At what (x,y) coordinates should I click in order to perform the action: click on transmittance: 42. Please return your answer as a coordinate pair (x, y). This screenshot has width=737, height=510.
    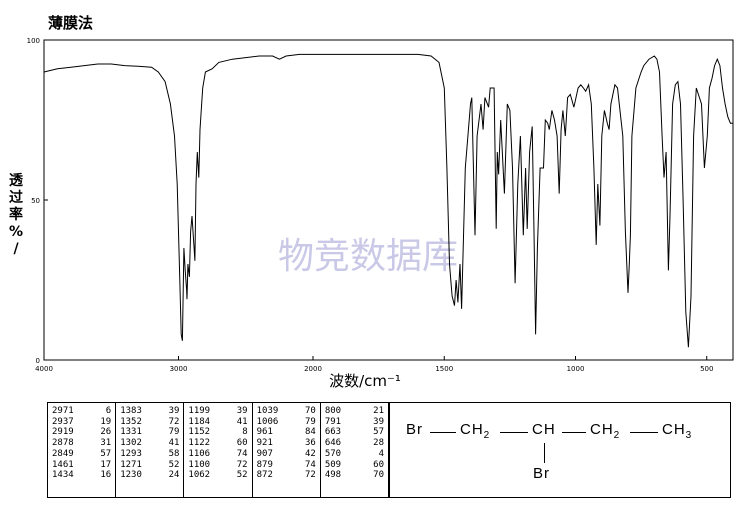
    Looking at the image, I should click on (310, 453).